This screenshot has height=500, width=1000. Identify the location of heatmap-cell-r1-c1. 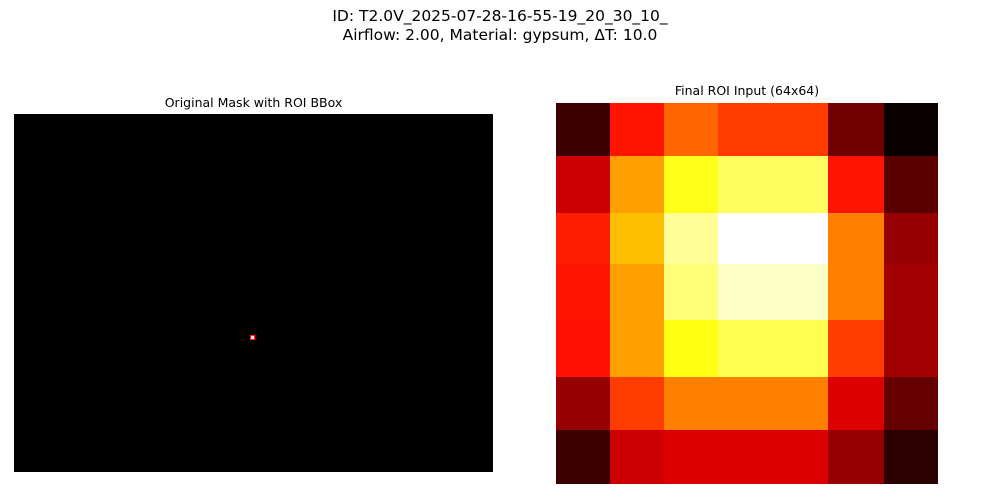
(637, 184).